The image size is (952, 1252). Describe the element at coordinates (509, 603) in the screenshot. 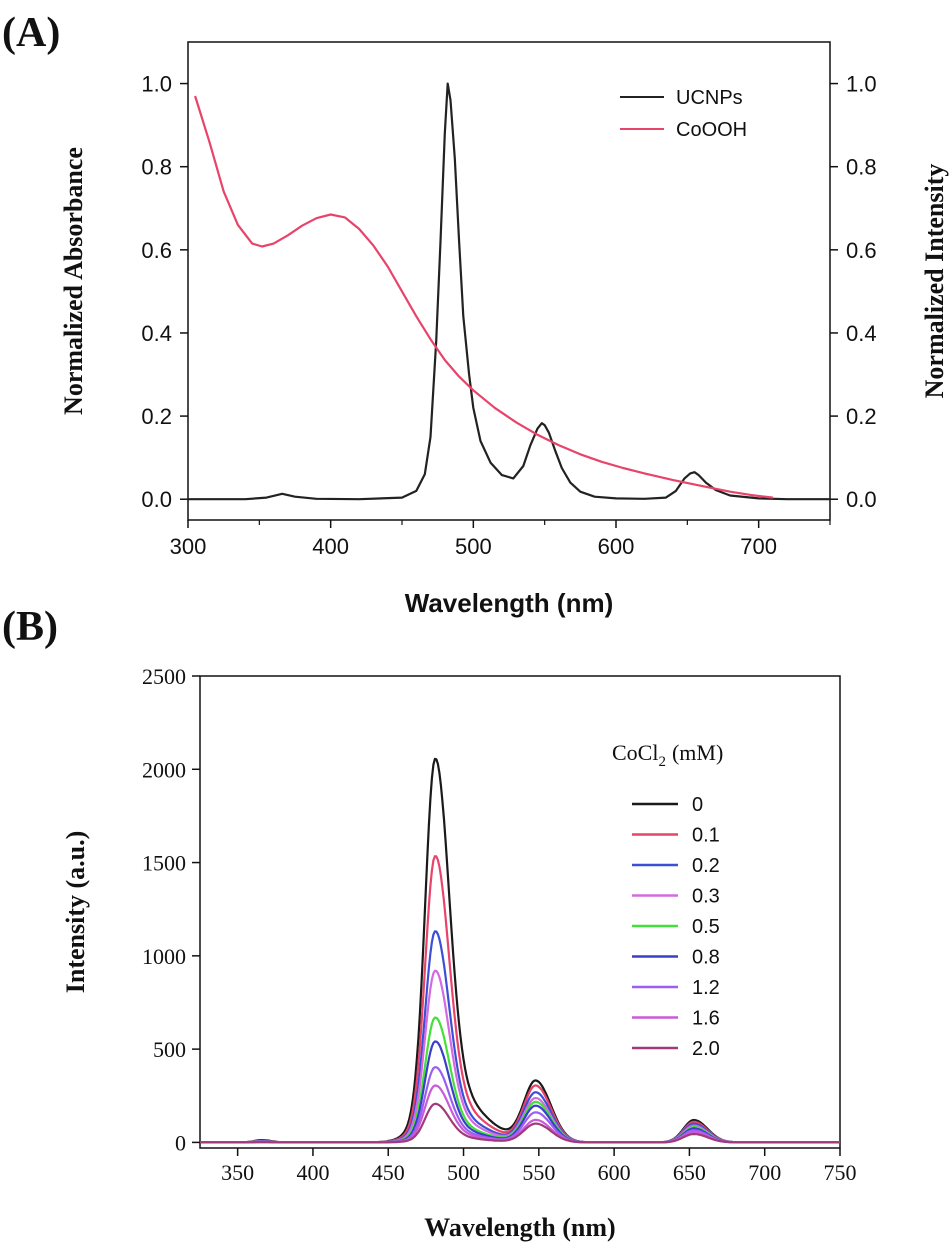

I see `panel-a-x-axis-label: Wavelength (nm)` at that location.